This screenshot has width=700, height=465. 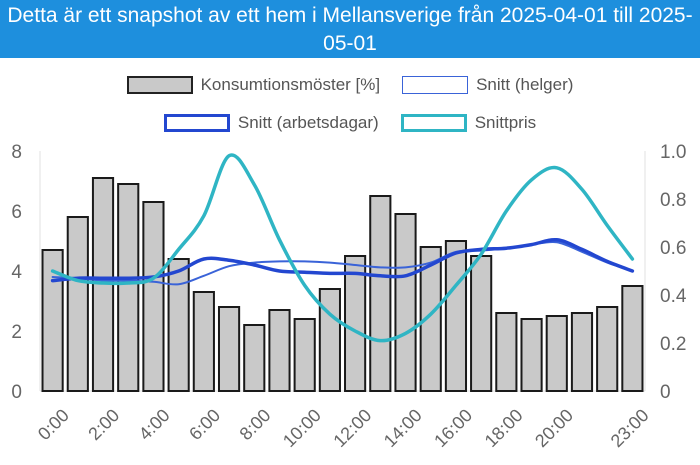 What do you see at coordinates (290, 84) in the screenshot?
I see `legend-label: Konsumtionsmöster [%]` at bounding box center [290, 84].